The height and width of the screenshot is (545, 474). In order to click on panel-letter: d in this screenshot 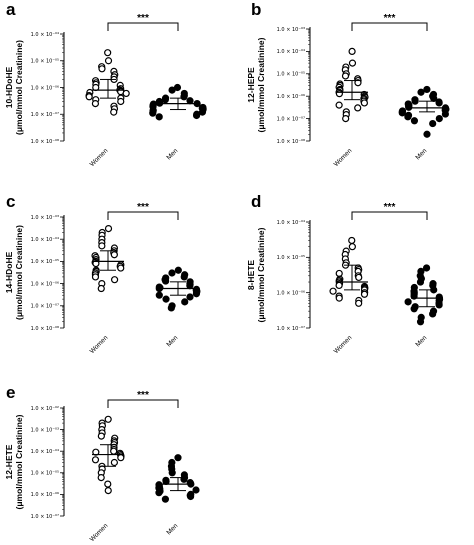, I will do `click(256, 201)`.